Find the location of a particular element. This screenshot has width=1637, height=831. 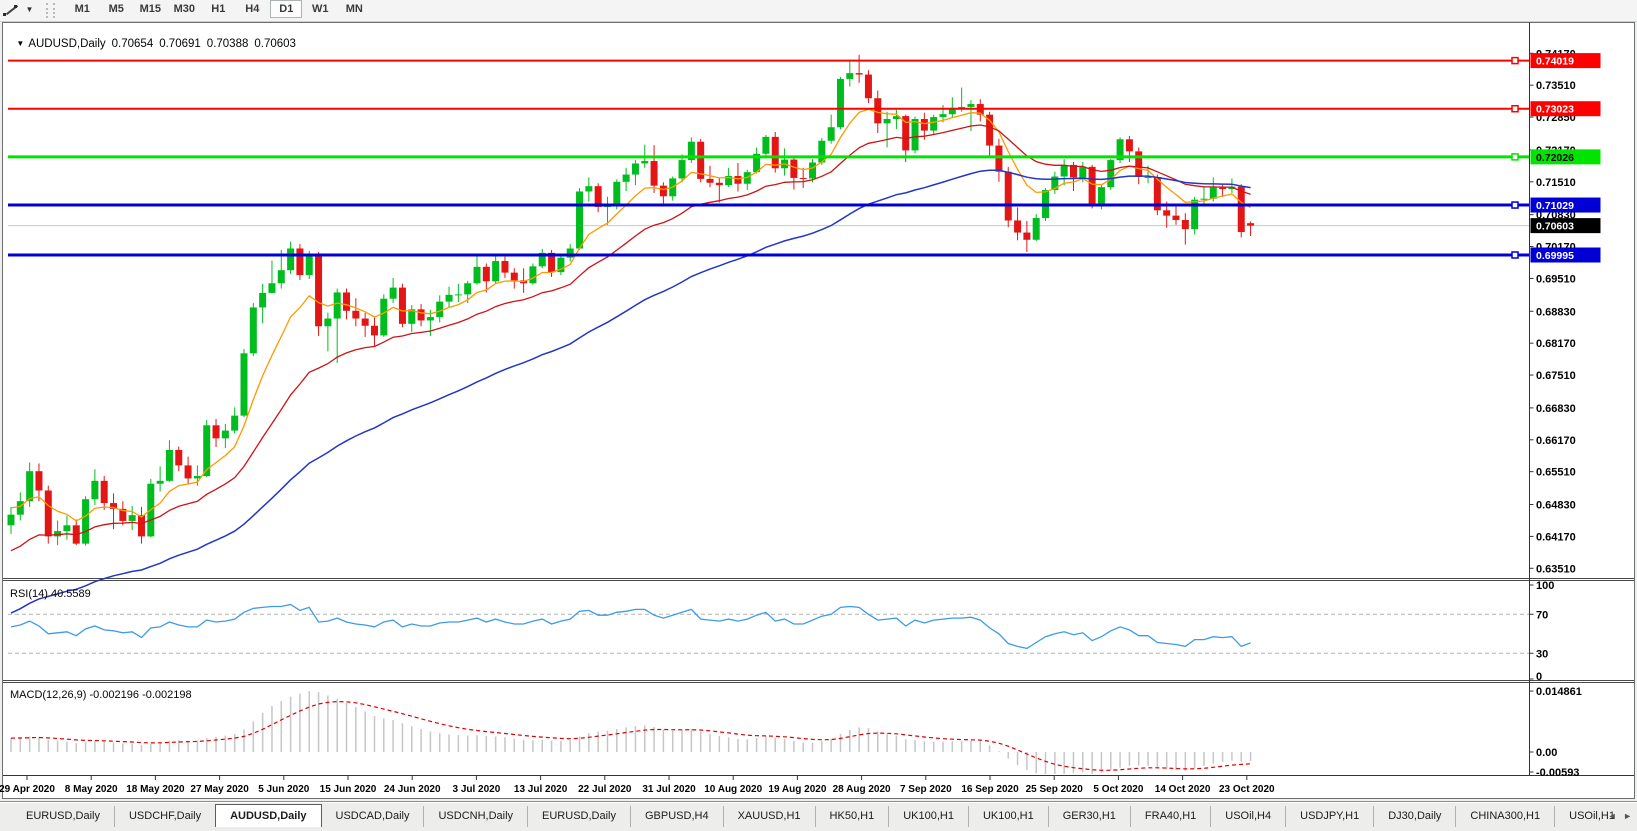

timeframe-button-M15: M15 is located at coordinates (150, 9).